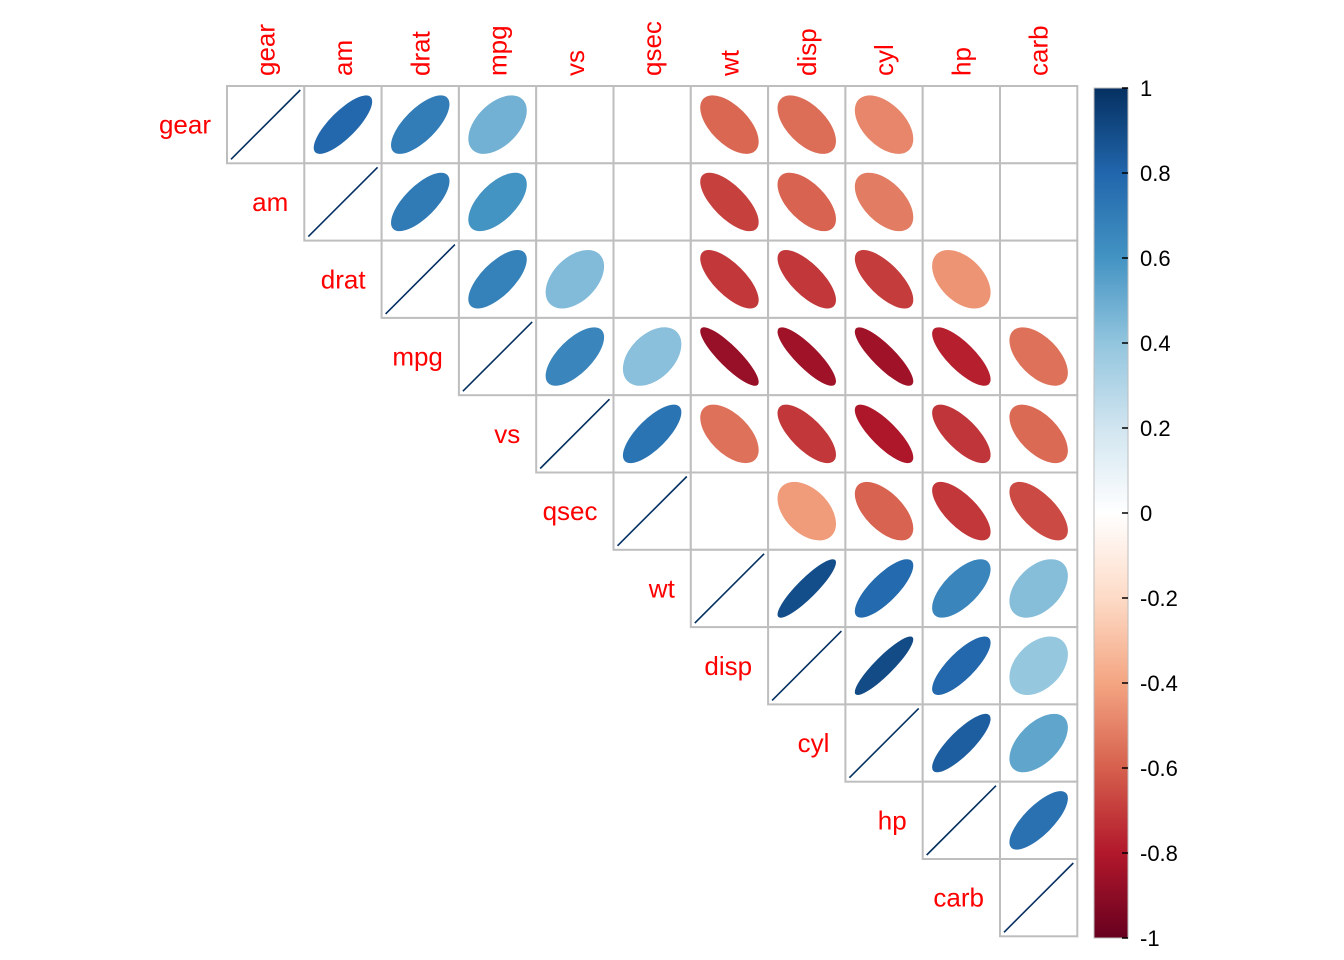  Describe the element at coordinates (1039, 511) in the screenshot. I see `cell-qsec-carb` at that location.